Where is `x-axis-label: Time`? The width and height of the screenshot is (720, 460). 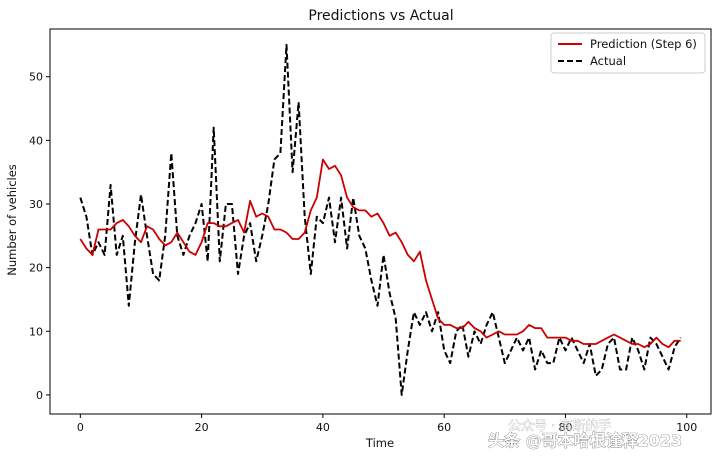
x-axis-label: Time is located at coordinates (379, 443).